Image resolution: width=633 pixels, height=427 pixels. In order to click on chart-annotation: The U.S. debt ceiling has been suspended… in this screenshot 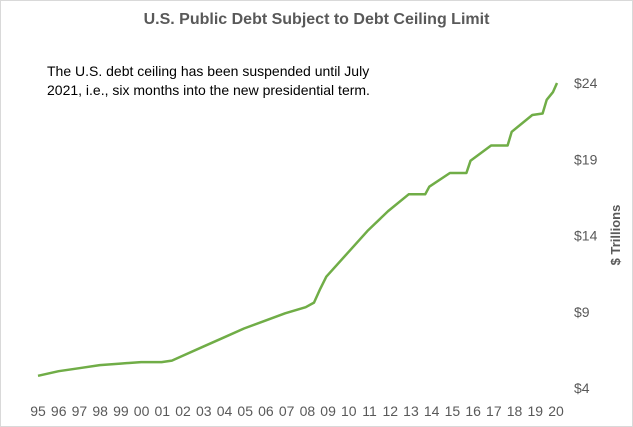, I will do `click(227, 81)`.